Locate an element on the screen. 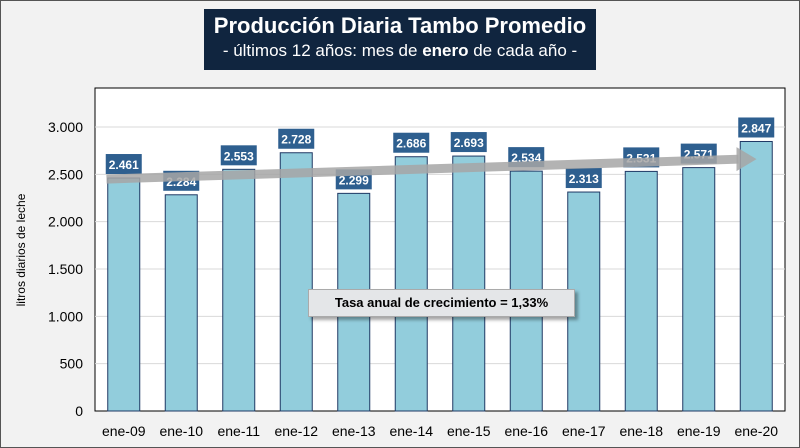 The height and width of the screenshot is (448, 800). x-tick-label: ene-16 is located at coordinates (526, 431).